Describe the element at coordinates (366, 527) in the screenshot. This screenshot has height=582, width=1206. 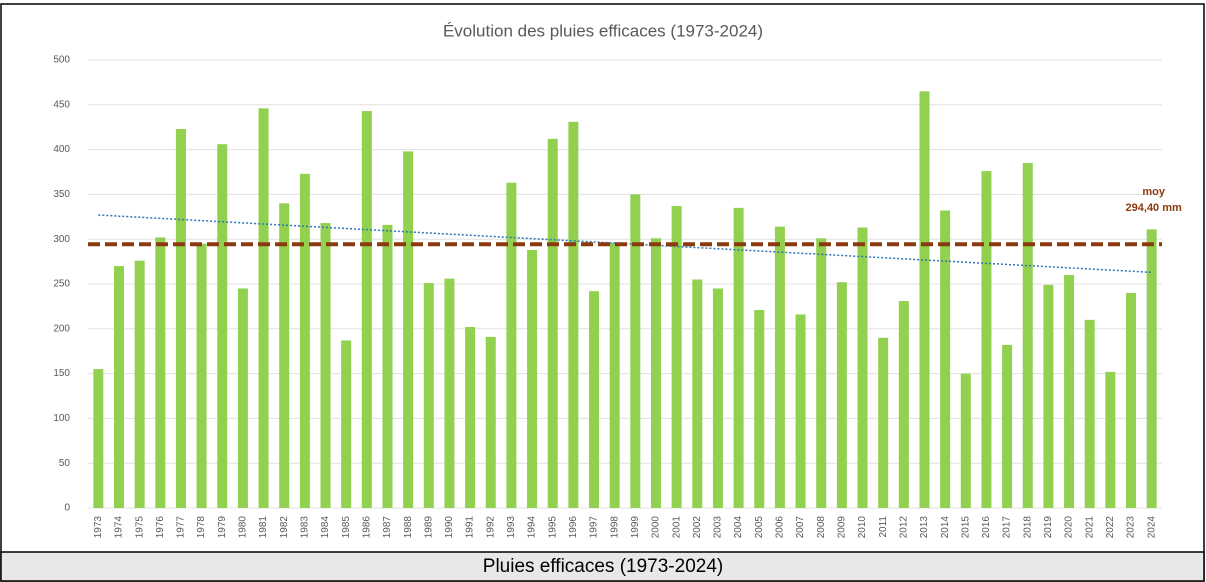
I see `x-tick-label: 1986` at that location.